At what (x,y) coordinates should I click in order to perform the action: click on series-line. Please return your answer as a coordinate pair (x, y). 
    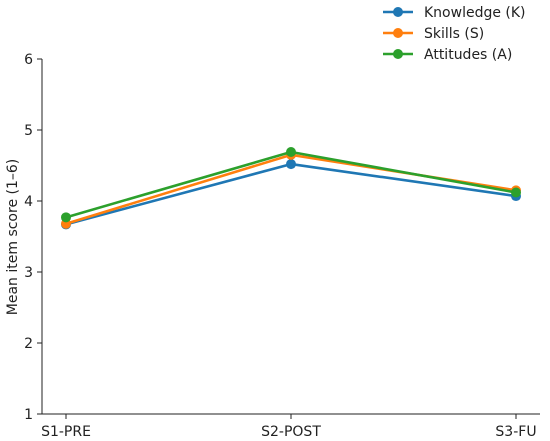
    Looking at the image, I should click on (291, 194).